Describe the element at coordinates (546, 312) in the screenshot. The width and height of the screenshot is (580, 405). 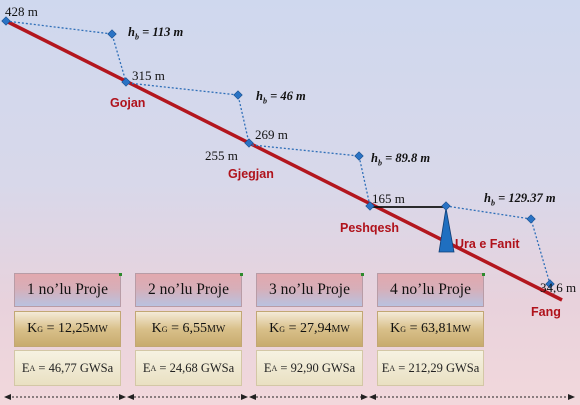
I see `place-fang: Fang` at that location.